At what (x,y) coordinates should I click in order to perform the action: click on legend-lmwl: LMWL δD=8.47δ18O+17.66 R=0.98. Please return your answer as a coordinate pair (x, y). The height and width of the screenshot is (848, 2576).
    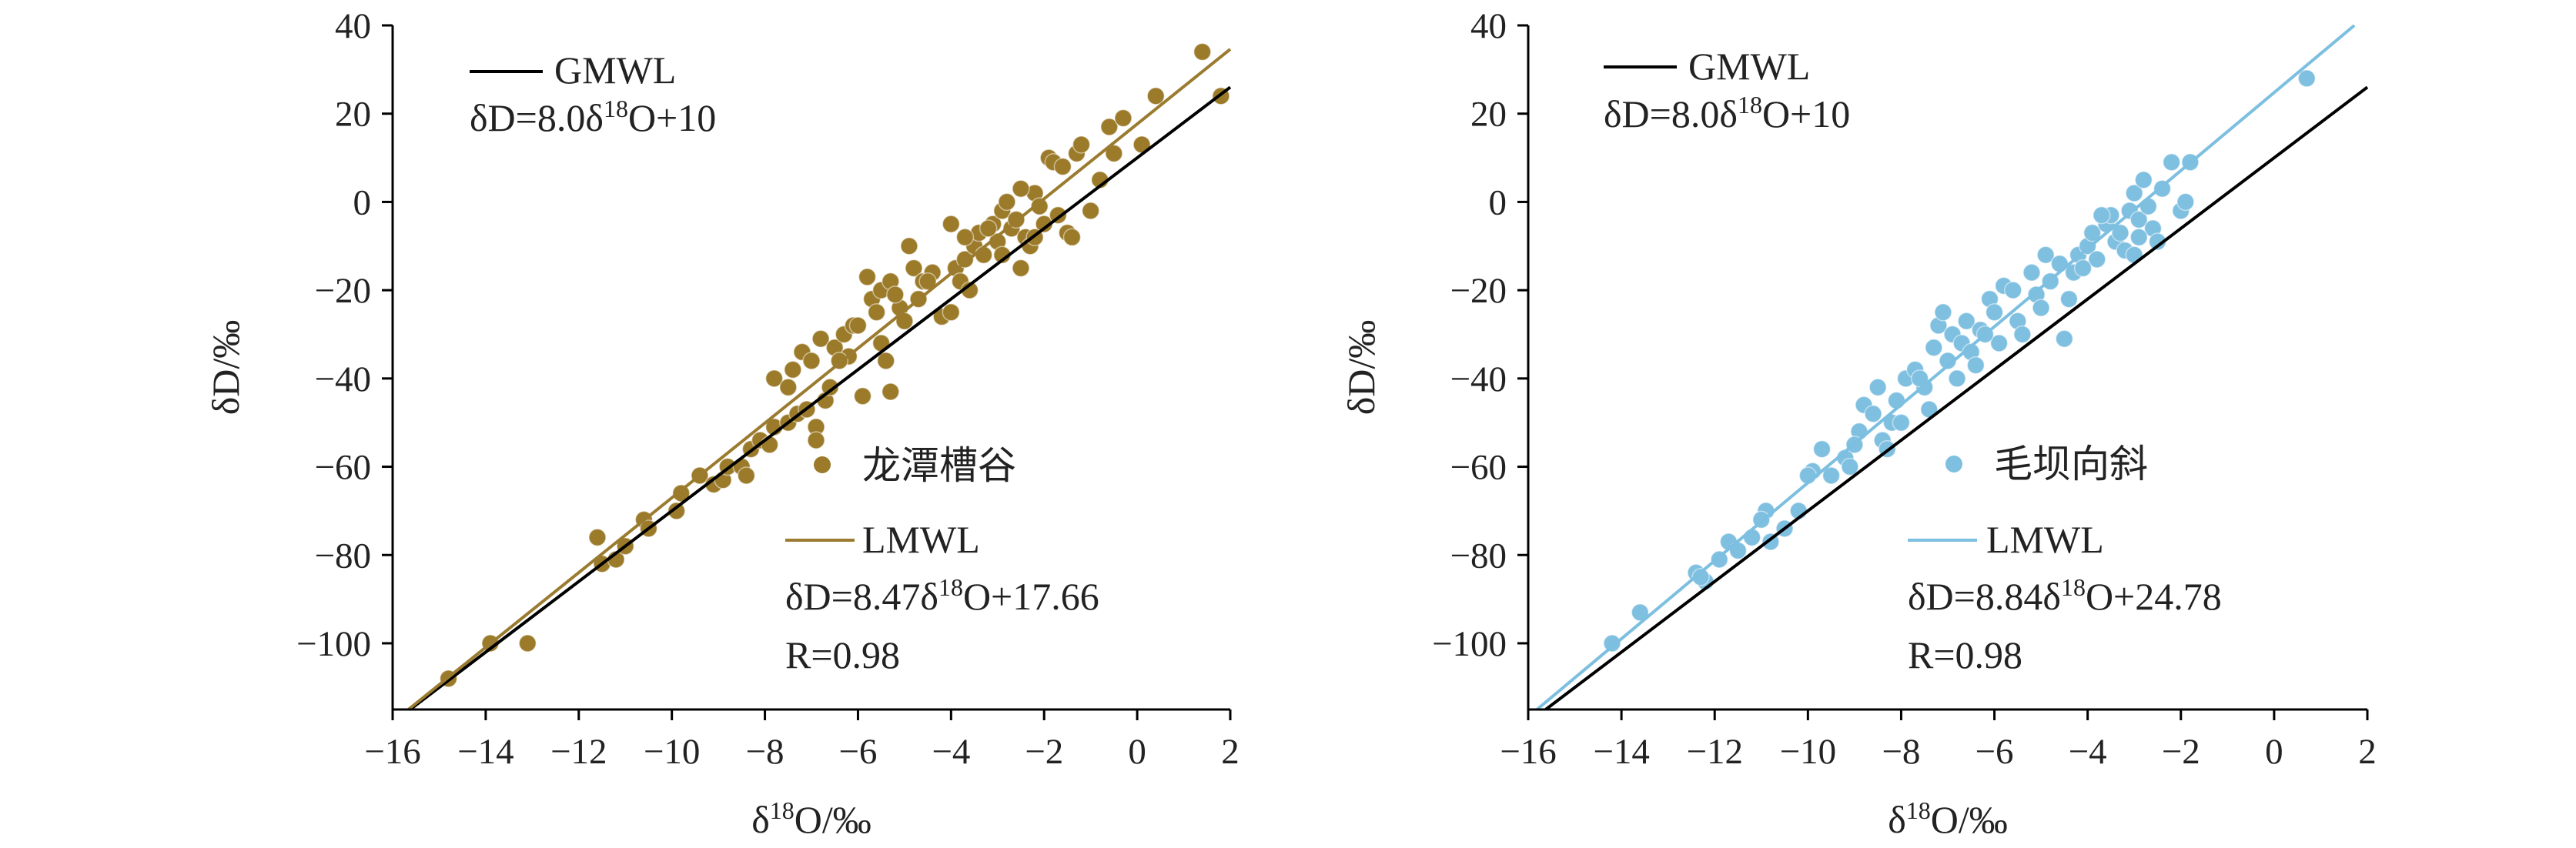
    Looking at the image, I should click on (942, 597).